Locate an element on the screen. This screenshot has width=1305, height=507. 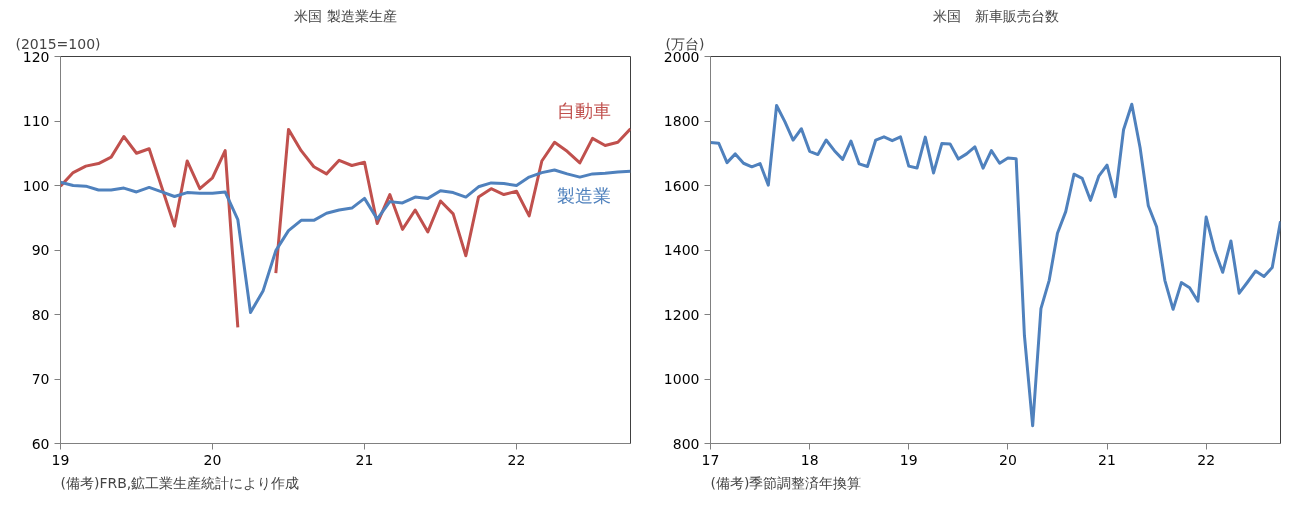
y-tick-label: 1600 is located at coordinates (681, 185).